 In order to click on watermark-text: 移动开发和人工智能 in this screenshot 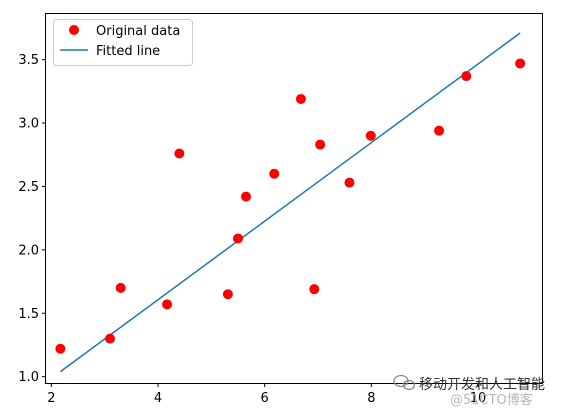, I will do `click(482, 385)`.